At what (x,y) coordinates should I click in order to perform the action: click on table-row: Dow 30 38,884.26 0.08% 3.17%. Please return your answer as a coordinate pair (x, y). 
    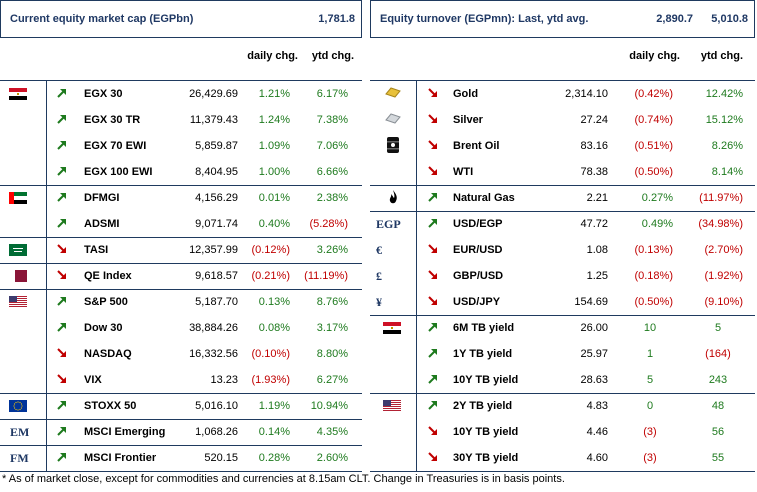
    Looking at the image, I should click on (181, 328).